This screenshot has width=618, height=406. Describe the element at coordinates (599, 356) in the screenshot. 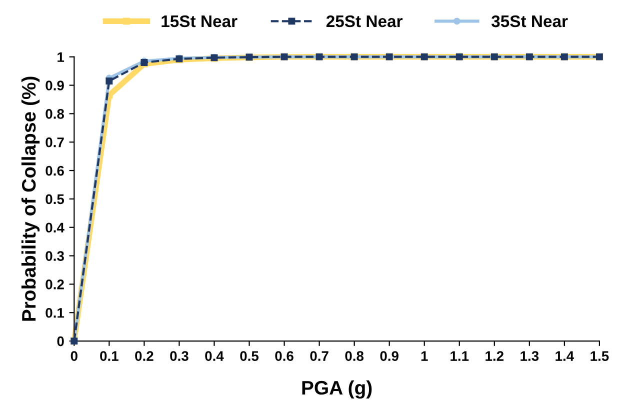

I see `x-tick-label: 1.5` at that location.